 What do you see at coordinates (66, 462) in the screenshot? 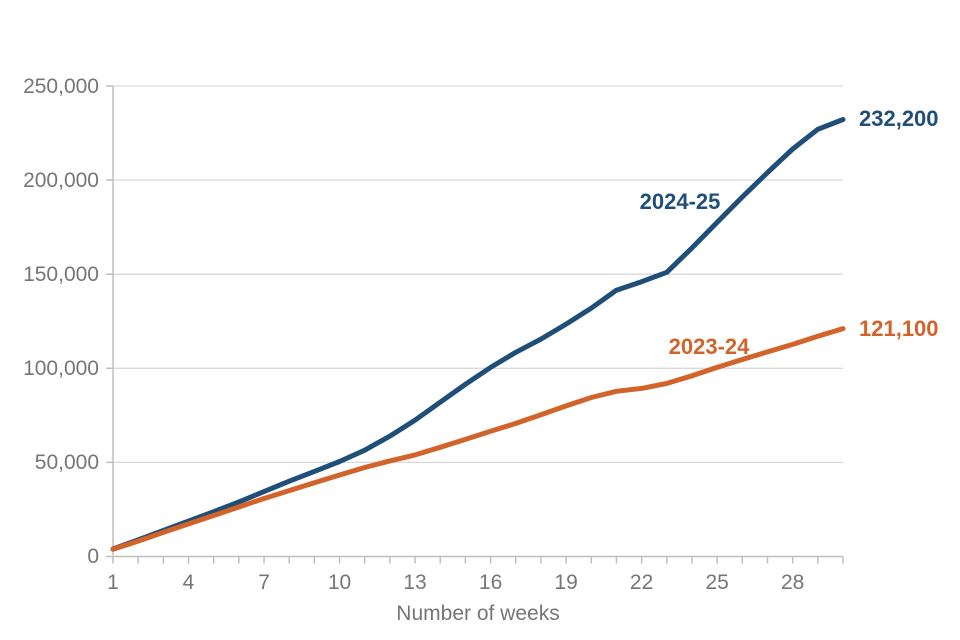
I see `y-axis-tick-label: 50,000` at bounding box center [66, 462].